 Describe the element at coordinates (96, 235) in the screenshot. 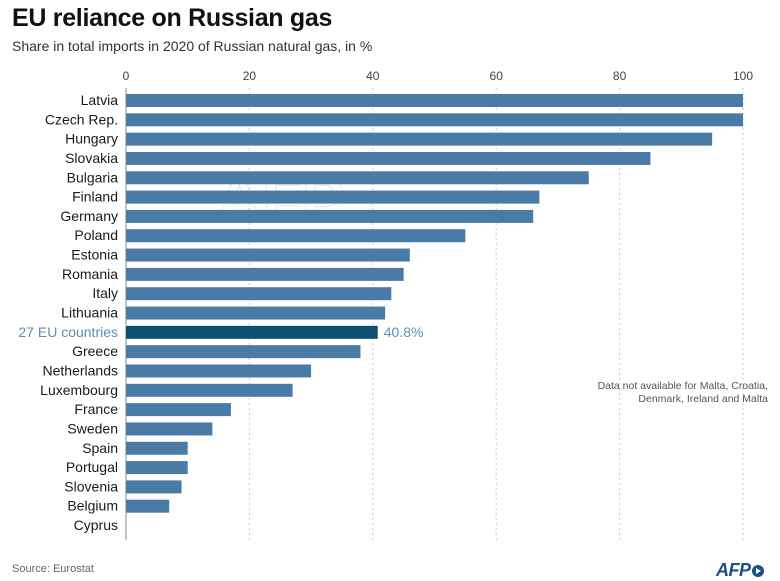

I see `category-label: Poland` at that location.